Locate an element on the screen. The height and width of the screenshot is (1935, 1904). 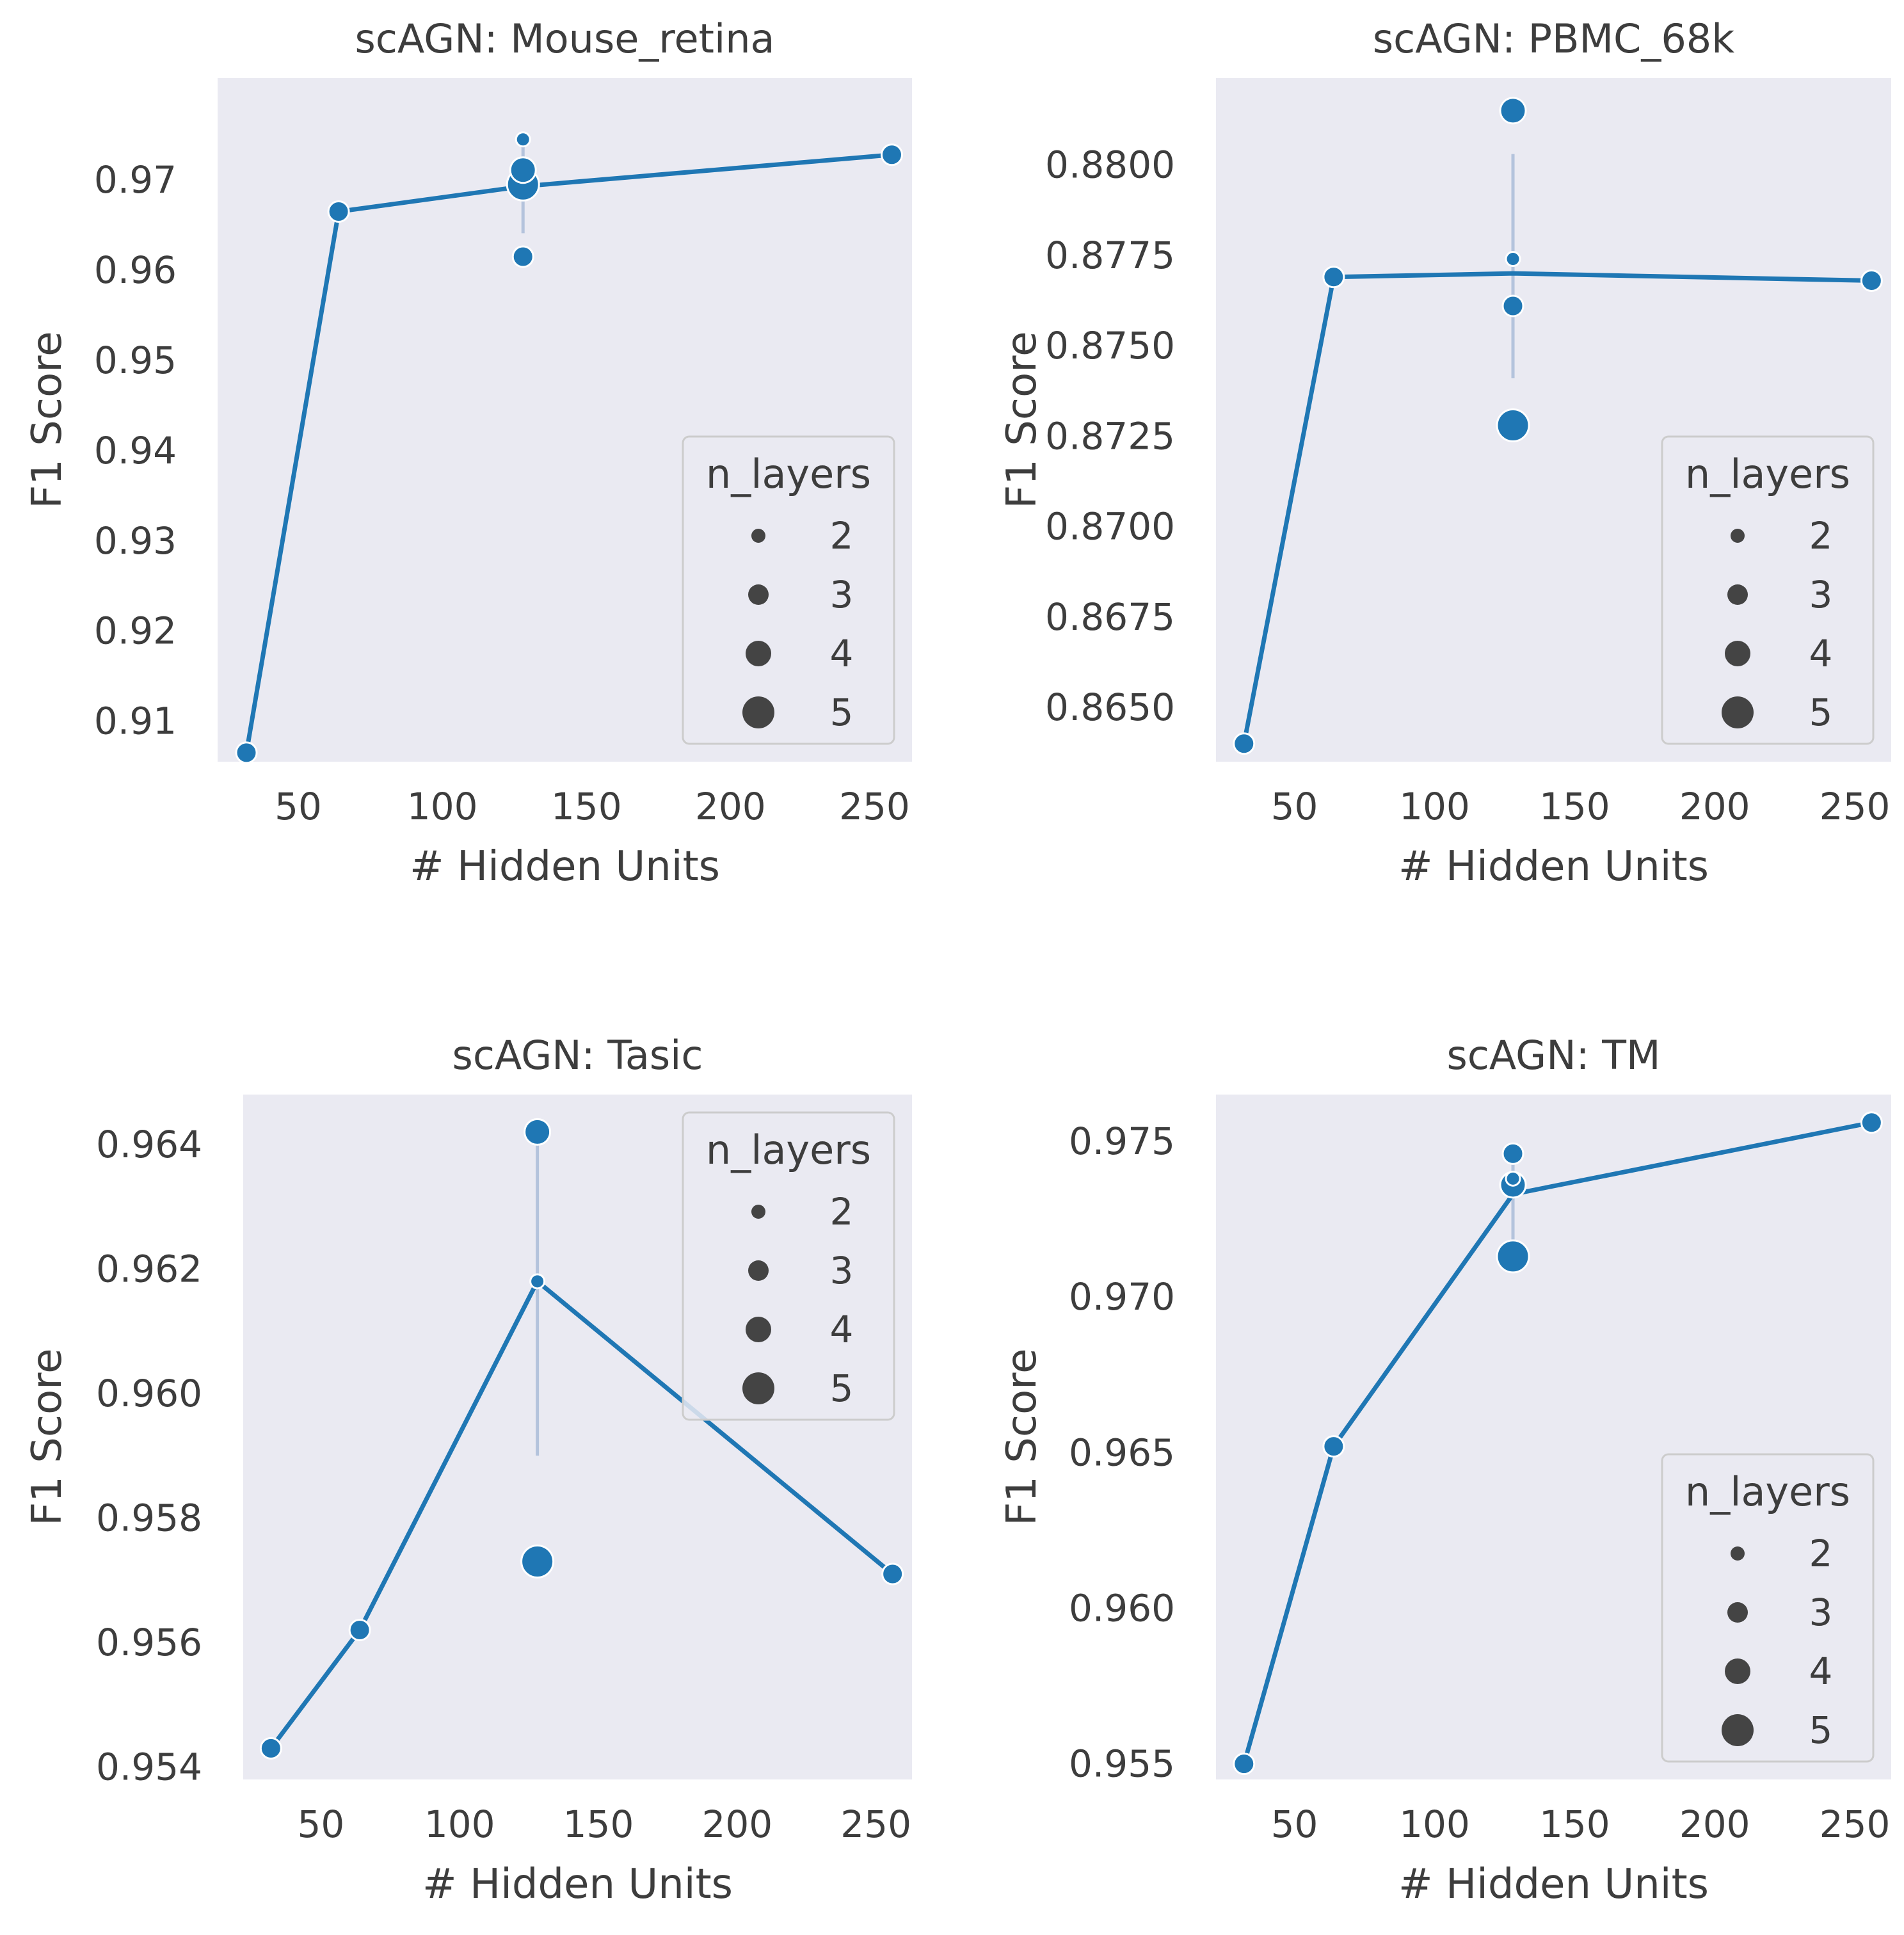
legend-box is located at coordinates (788, 1266).